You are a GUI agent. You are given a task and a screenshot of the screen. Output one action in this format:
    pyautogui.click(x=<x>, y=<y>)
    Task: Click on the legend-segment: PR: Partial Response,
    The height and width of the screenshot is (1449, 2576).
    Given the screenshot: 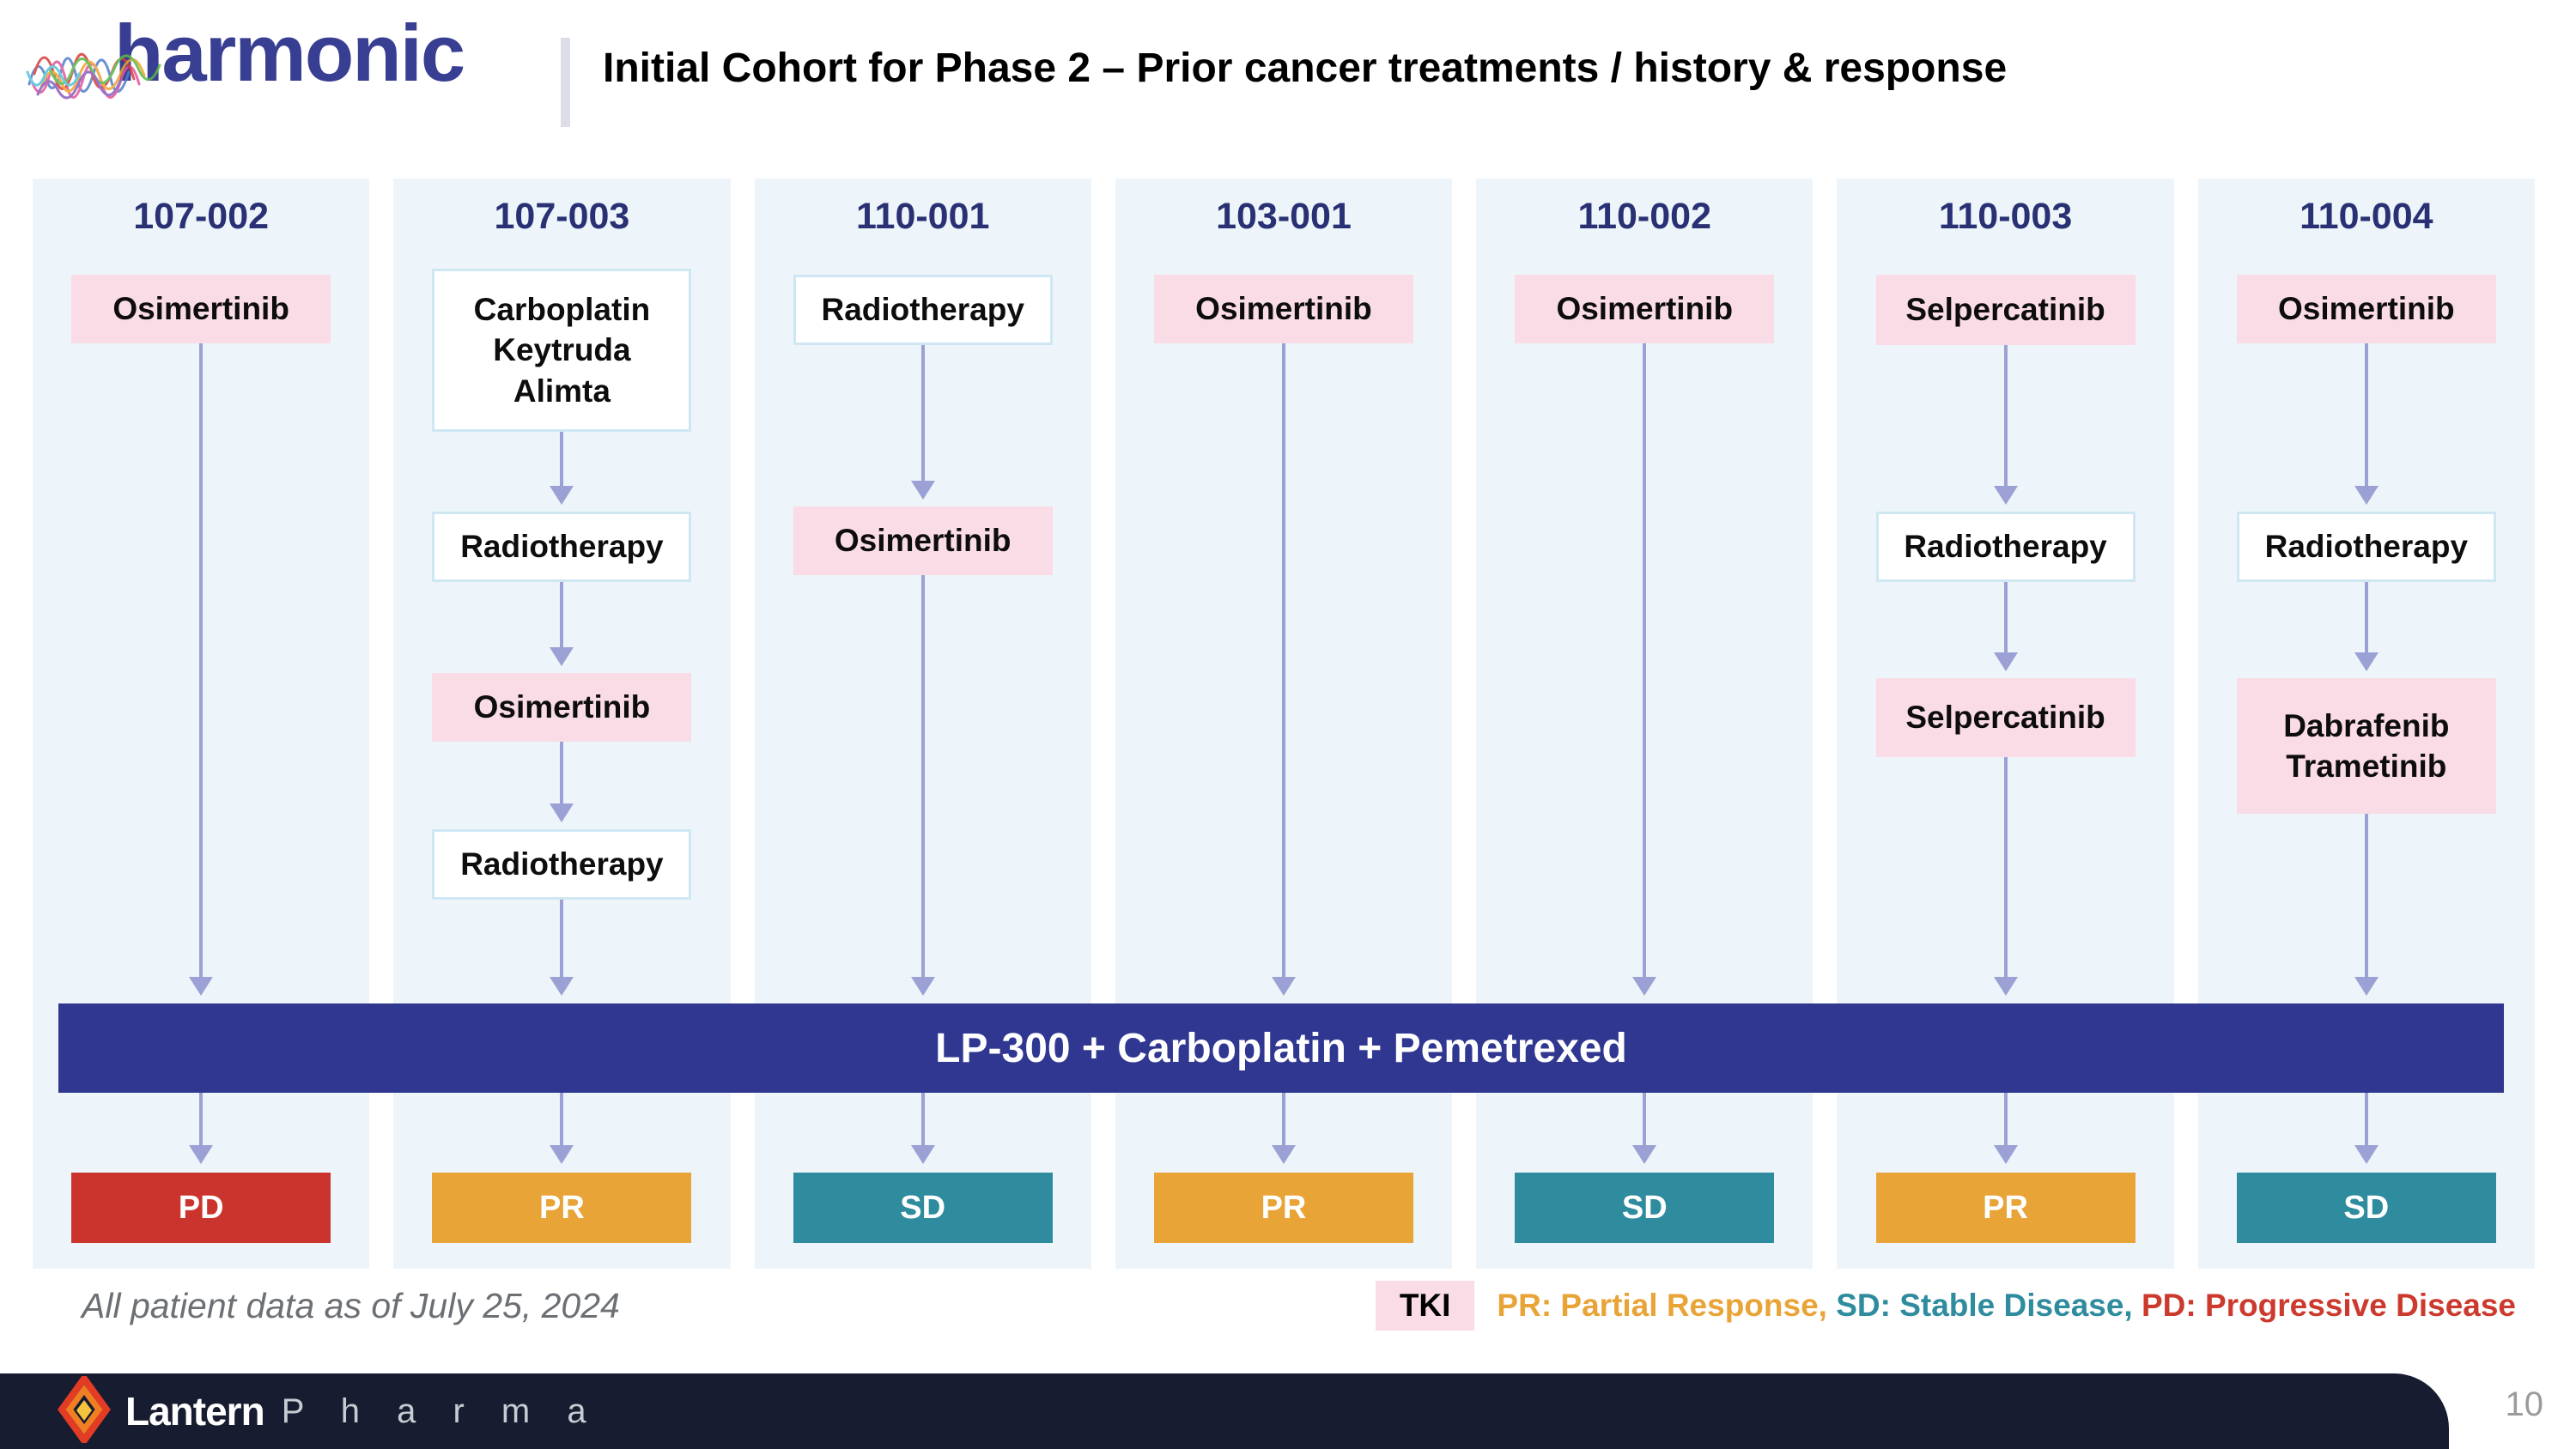 What is the action you would take?
    pyautogui.click(x=1667, y=1305)
    